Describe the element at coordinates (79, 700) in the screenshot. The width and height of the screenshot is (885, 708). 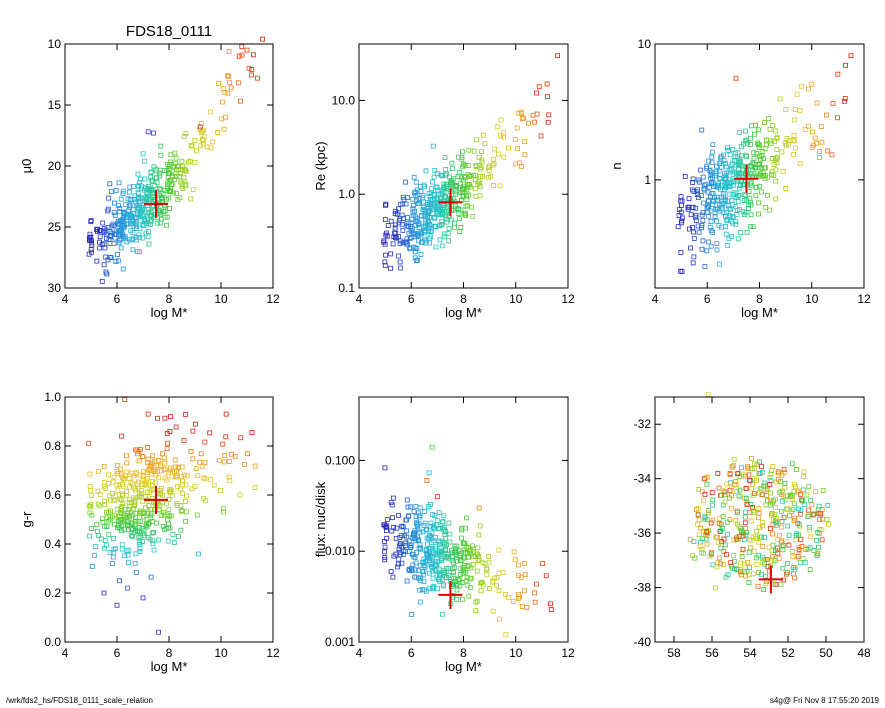
I see `footer-path: /wrk/fds2_hs/FDS18_0111_scale_relation` at that location.